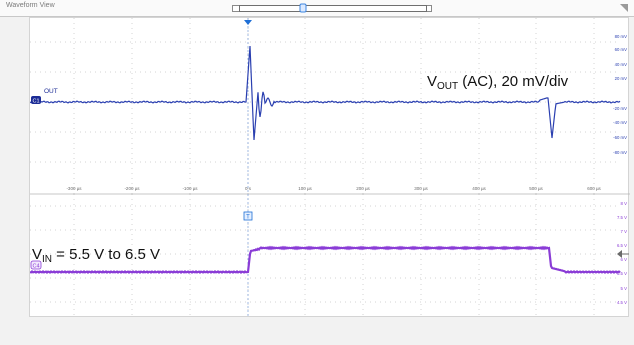  I want to click on ch4-badge: C4, so click(36, 265).